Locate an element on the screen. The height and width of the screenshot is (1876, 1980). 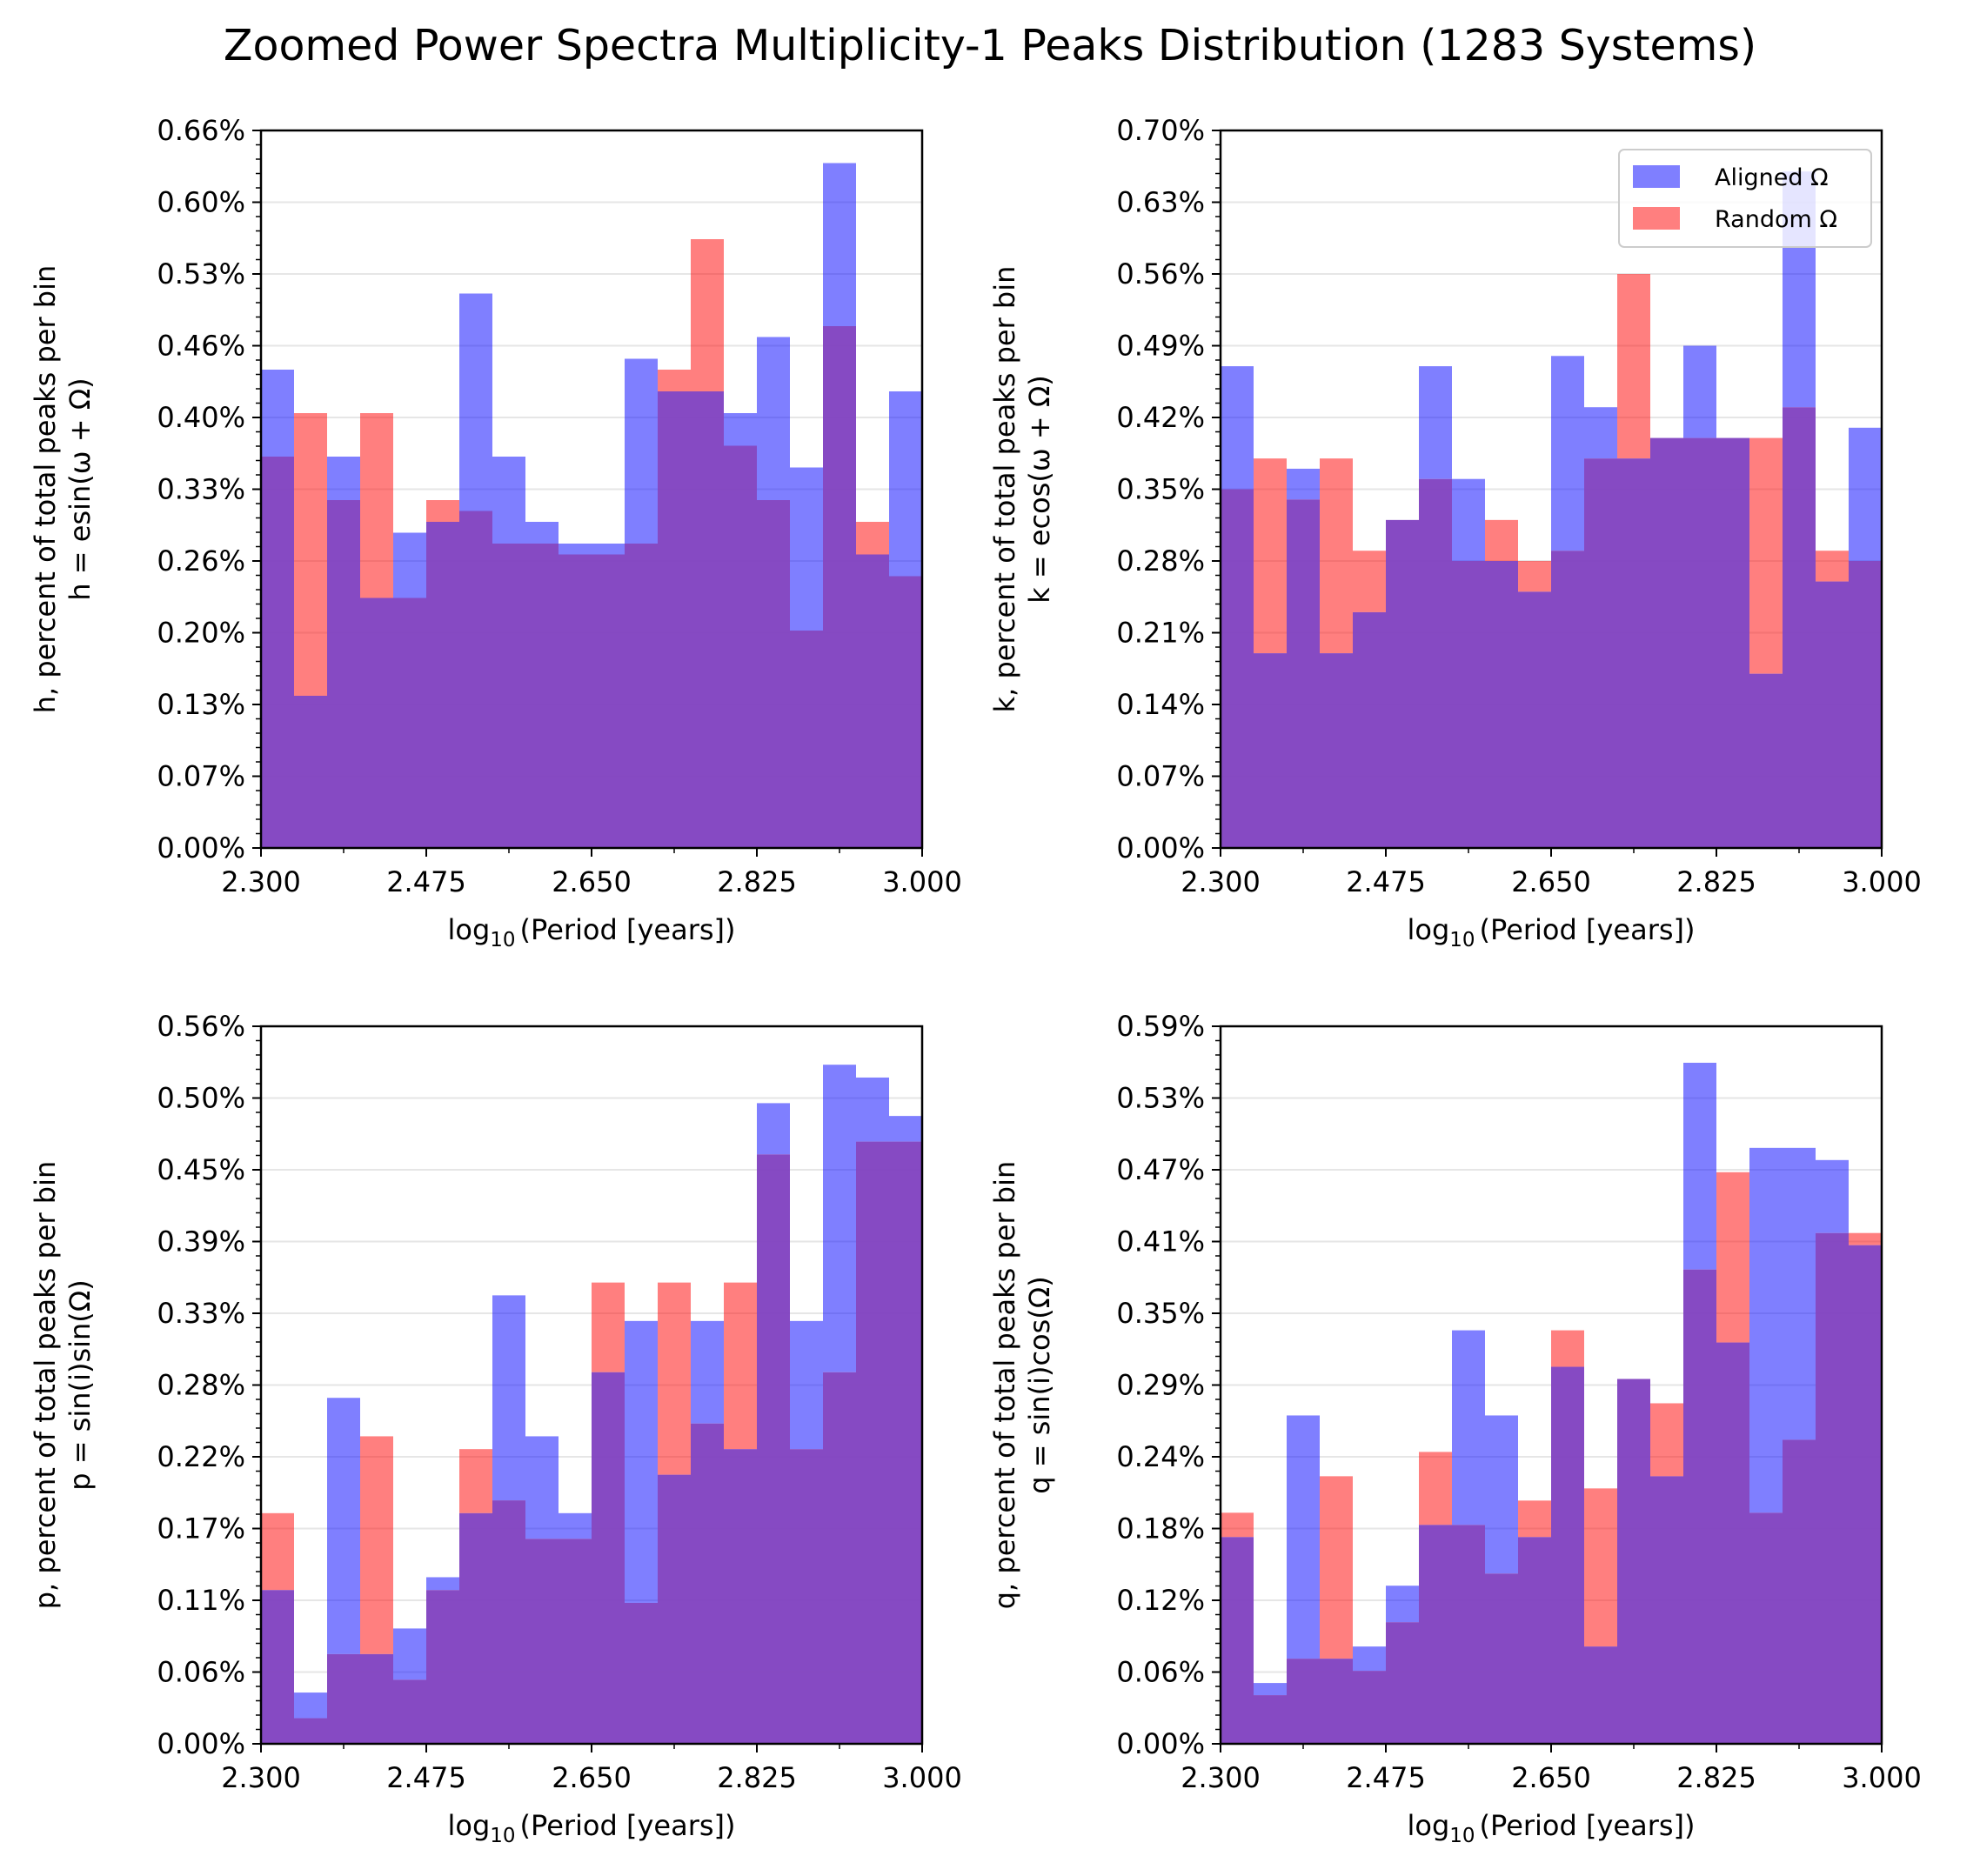
y-tick-label: 0.66% is located at coordinates (201, 130).